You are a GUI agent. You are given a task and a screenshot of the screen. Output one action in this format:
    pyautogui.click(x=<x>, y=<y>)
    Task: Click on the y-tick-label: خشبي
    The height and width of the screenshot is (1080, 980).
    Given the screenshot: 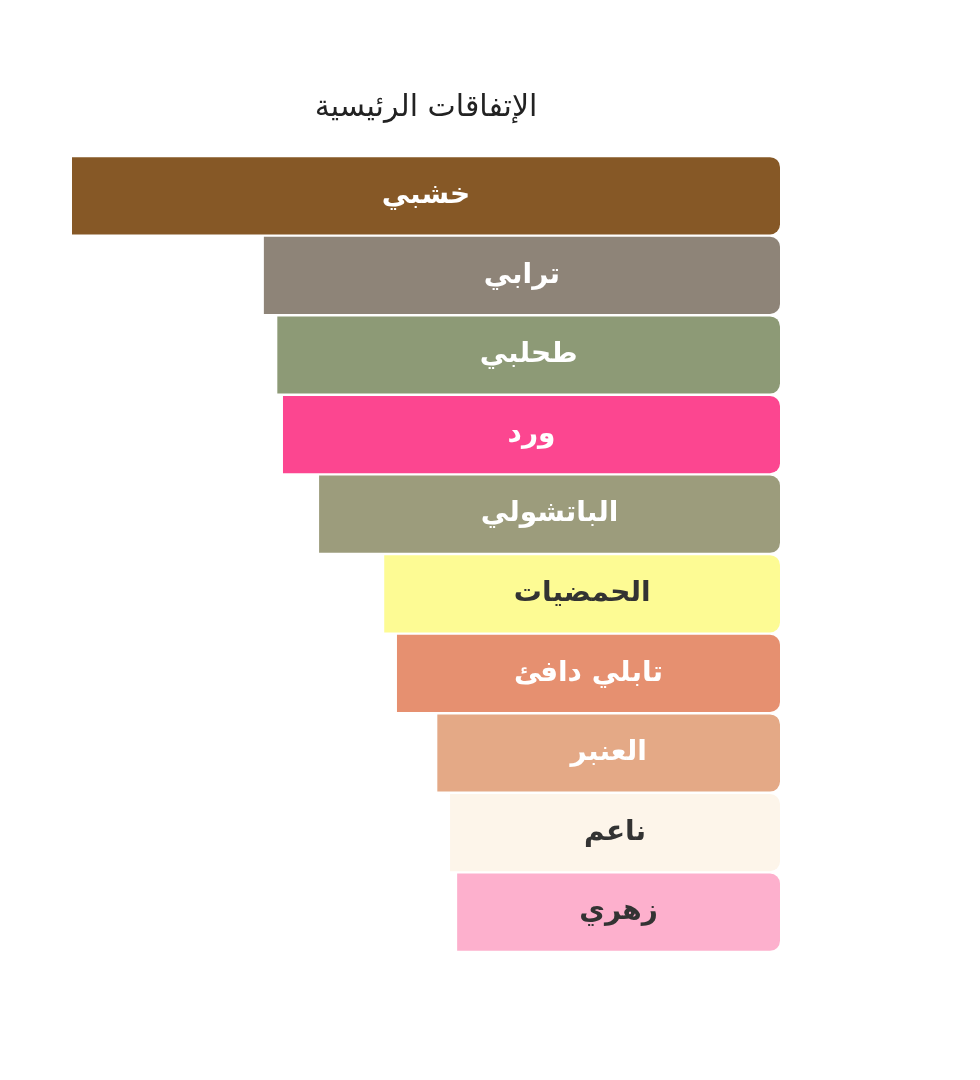 What is the action you would take?
    pyautogui.click(x=426, y=194)
    